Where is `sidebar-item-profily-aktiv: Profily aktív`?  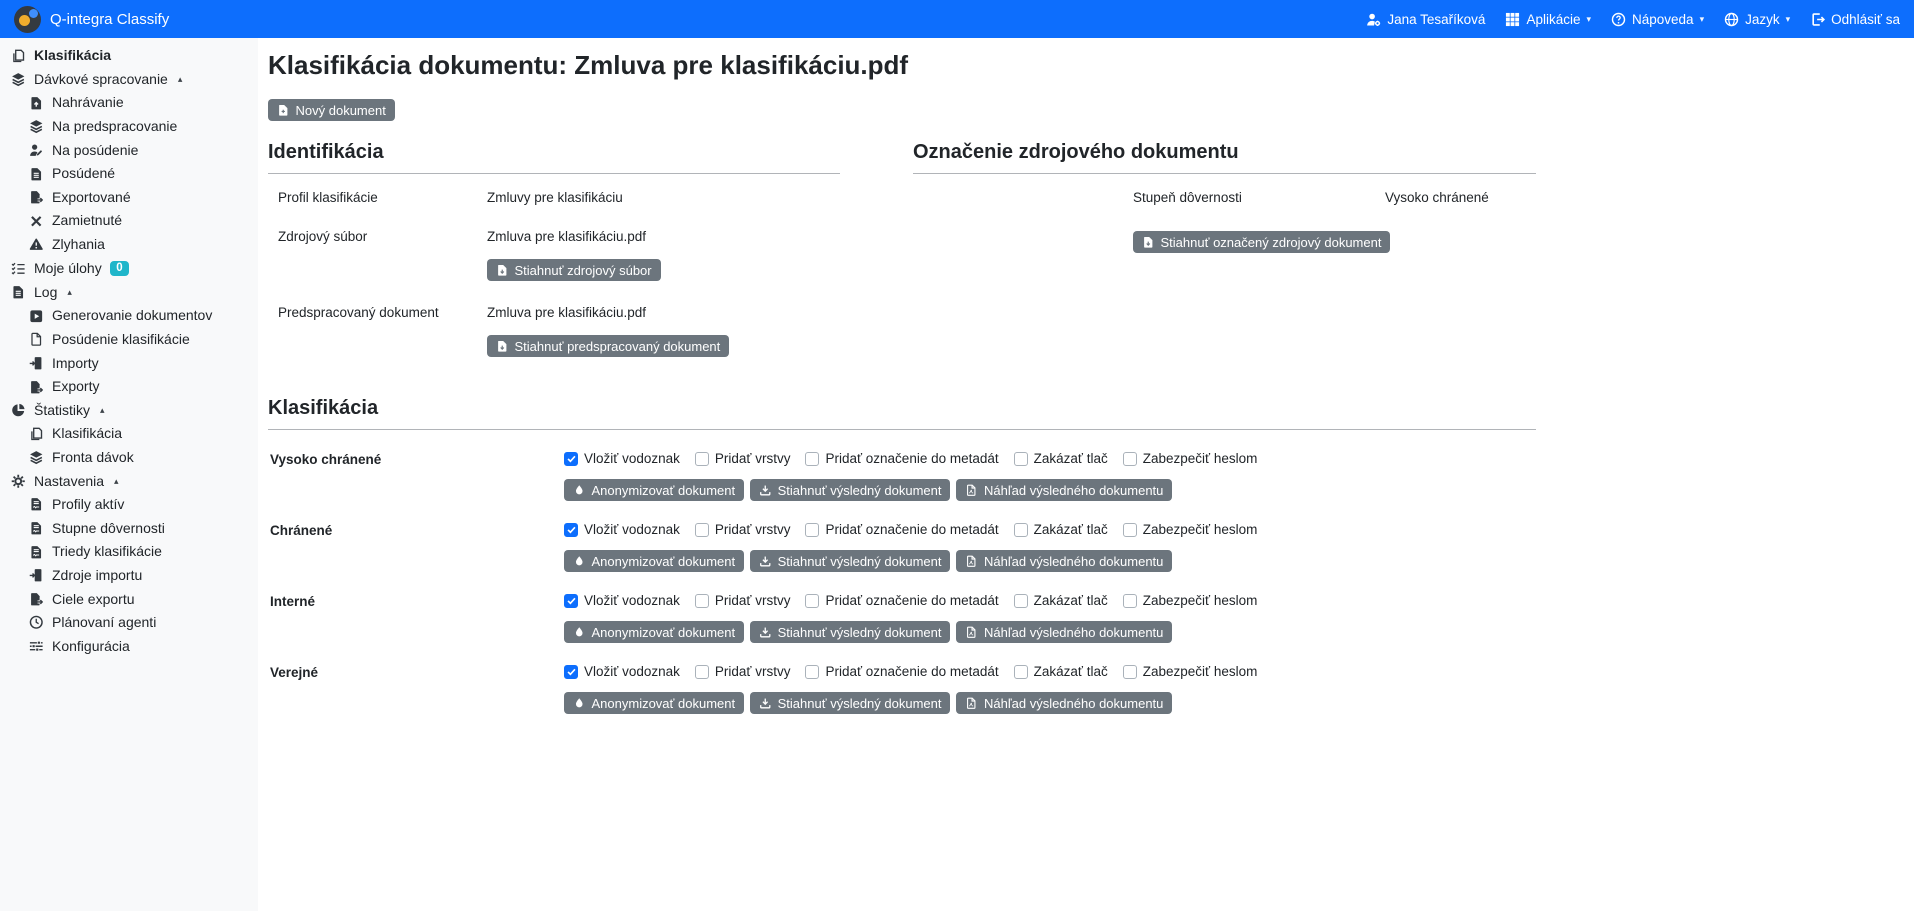
sidebar-item-profily-aktiv: Profily aktív is located at coordinates (129, 505).